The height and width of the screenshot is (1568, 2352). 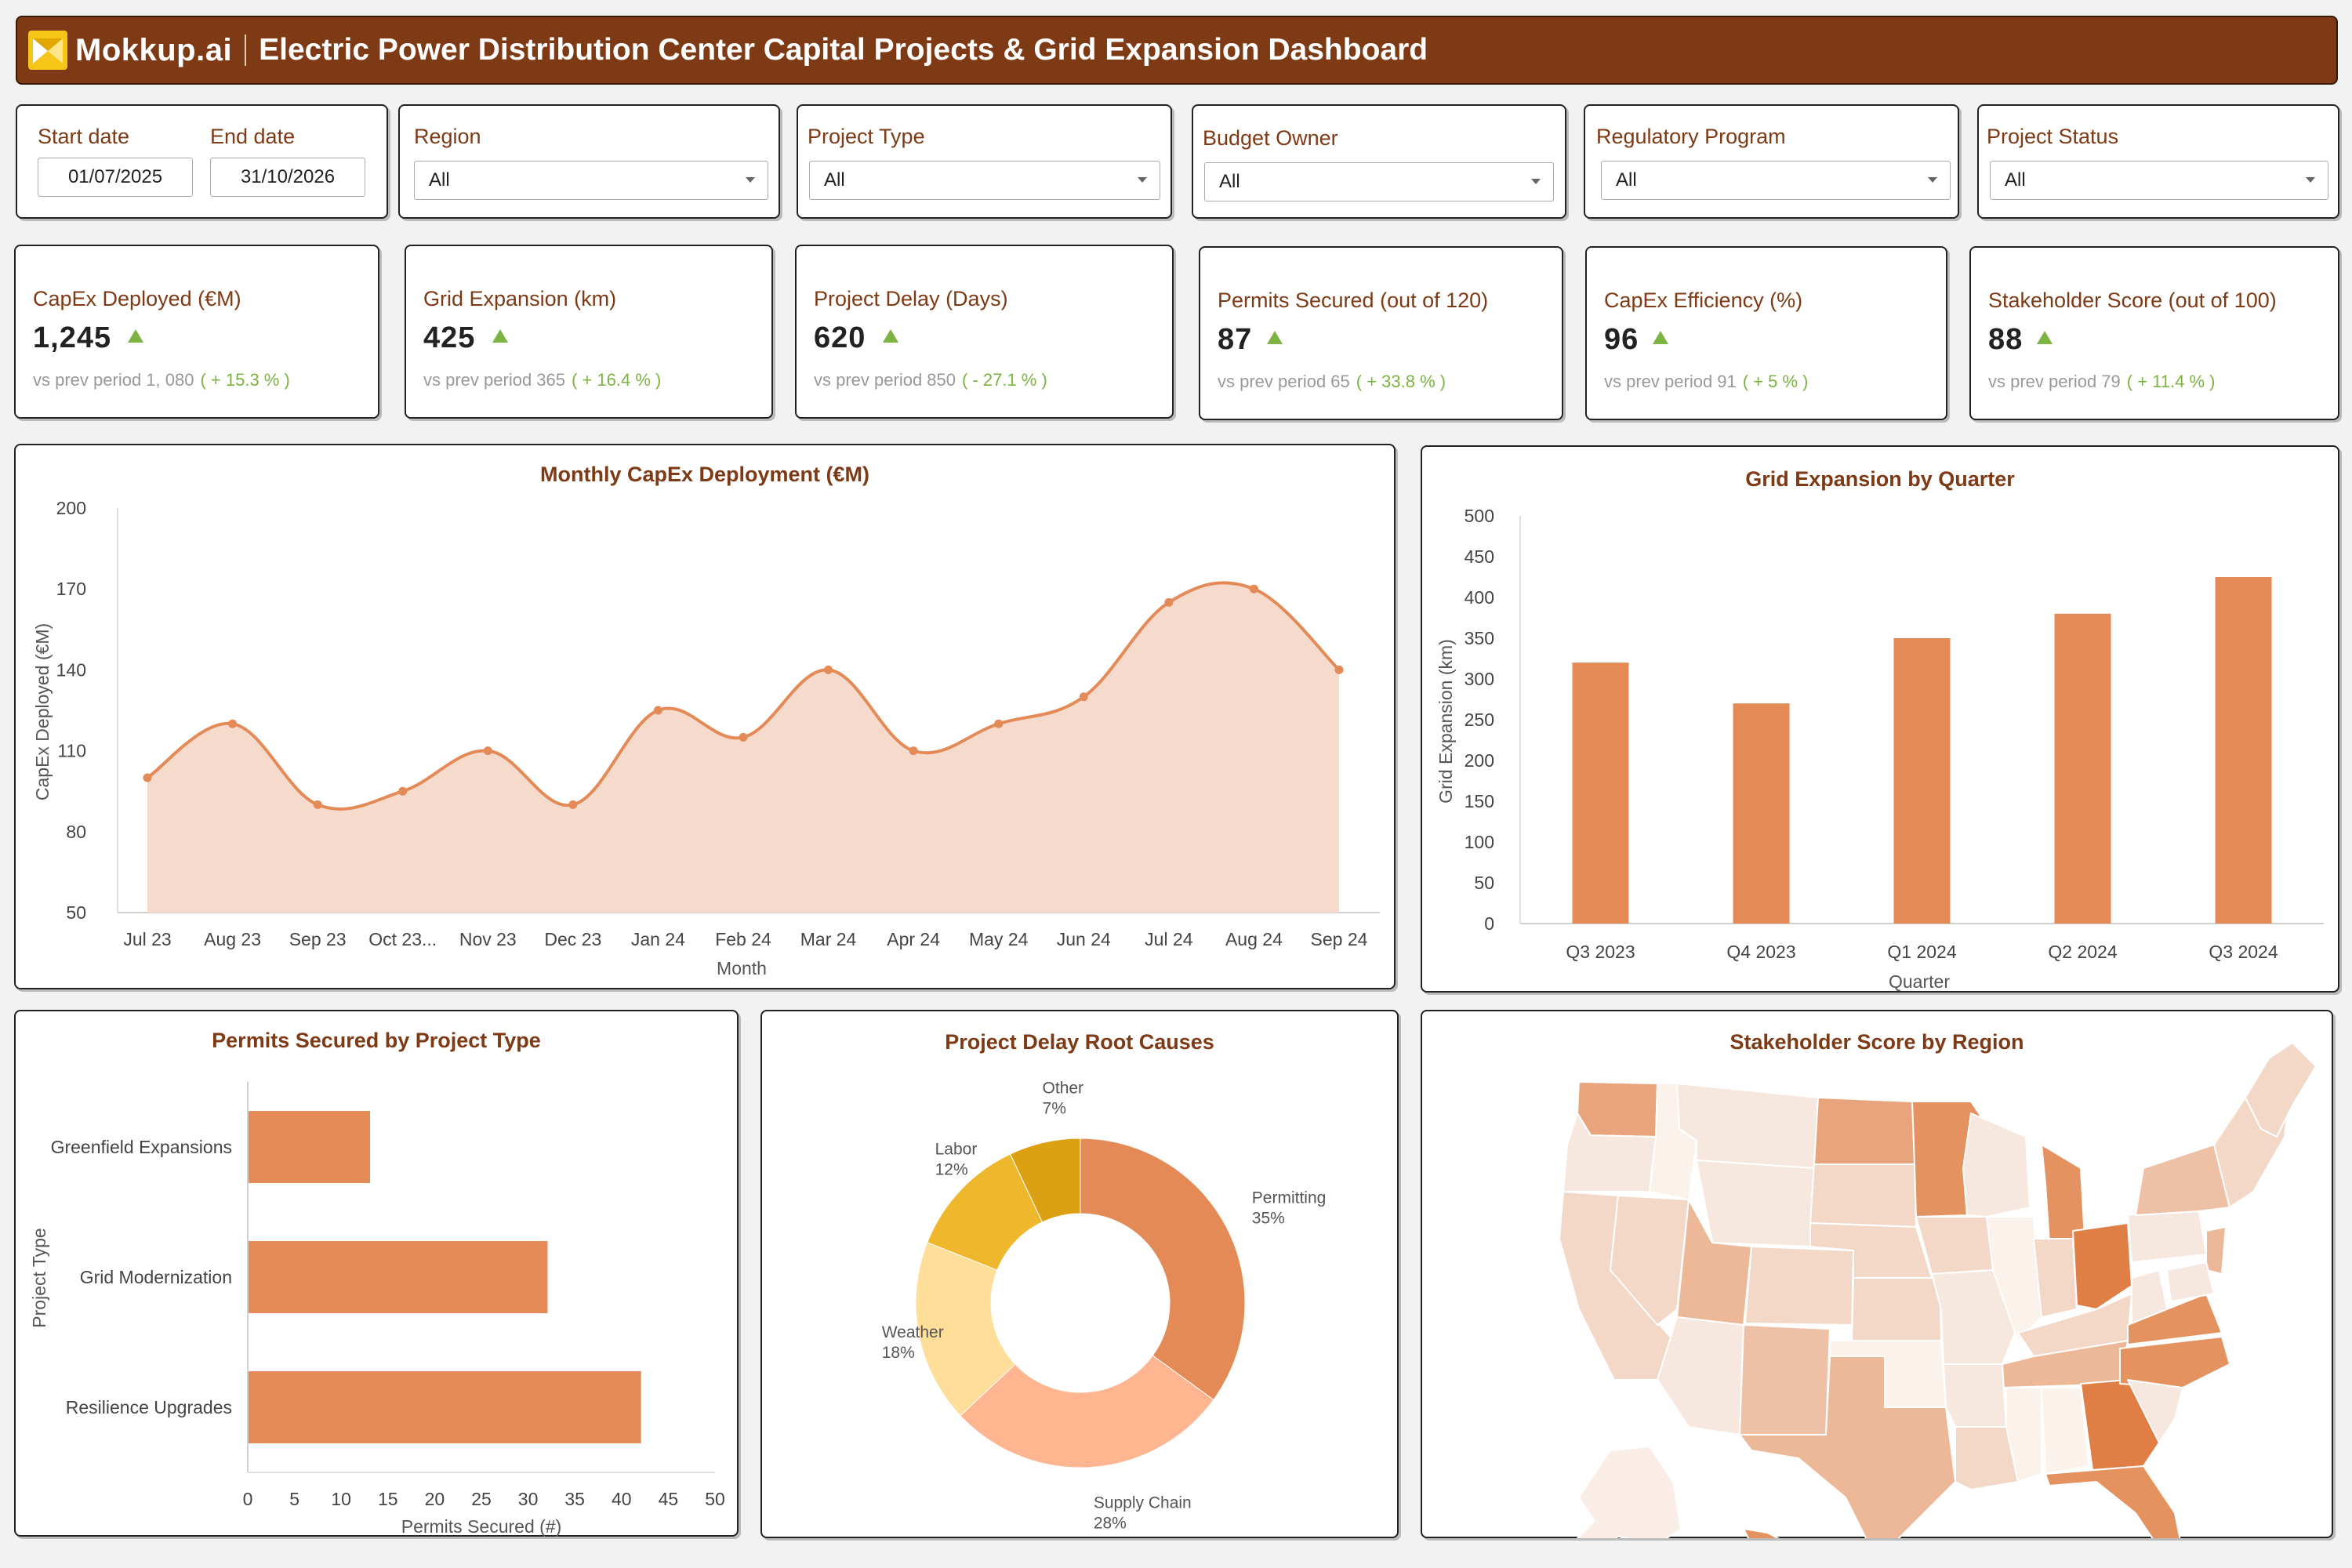 I want to click on chart-title: Grid Expansion by Quarter, so click(x=1880, y=479).